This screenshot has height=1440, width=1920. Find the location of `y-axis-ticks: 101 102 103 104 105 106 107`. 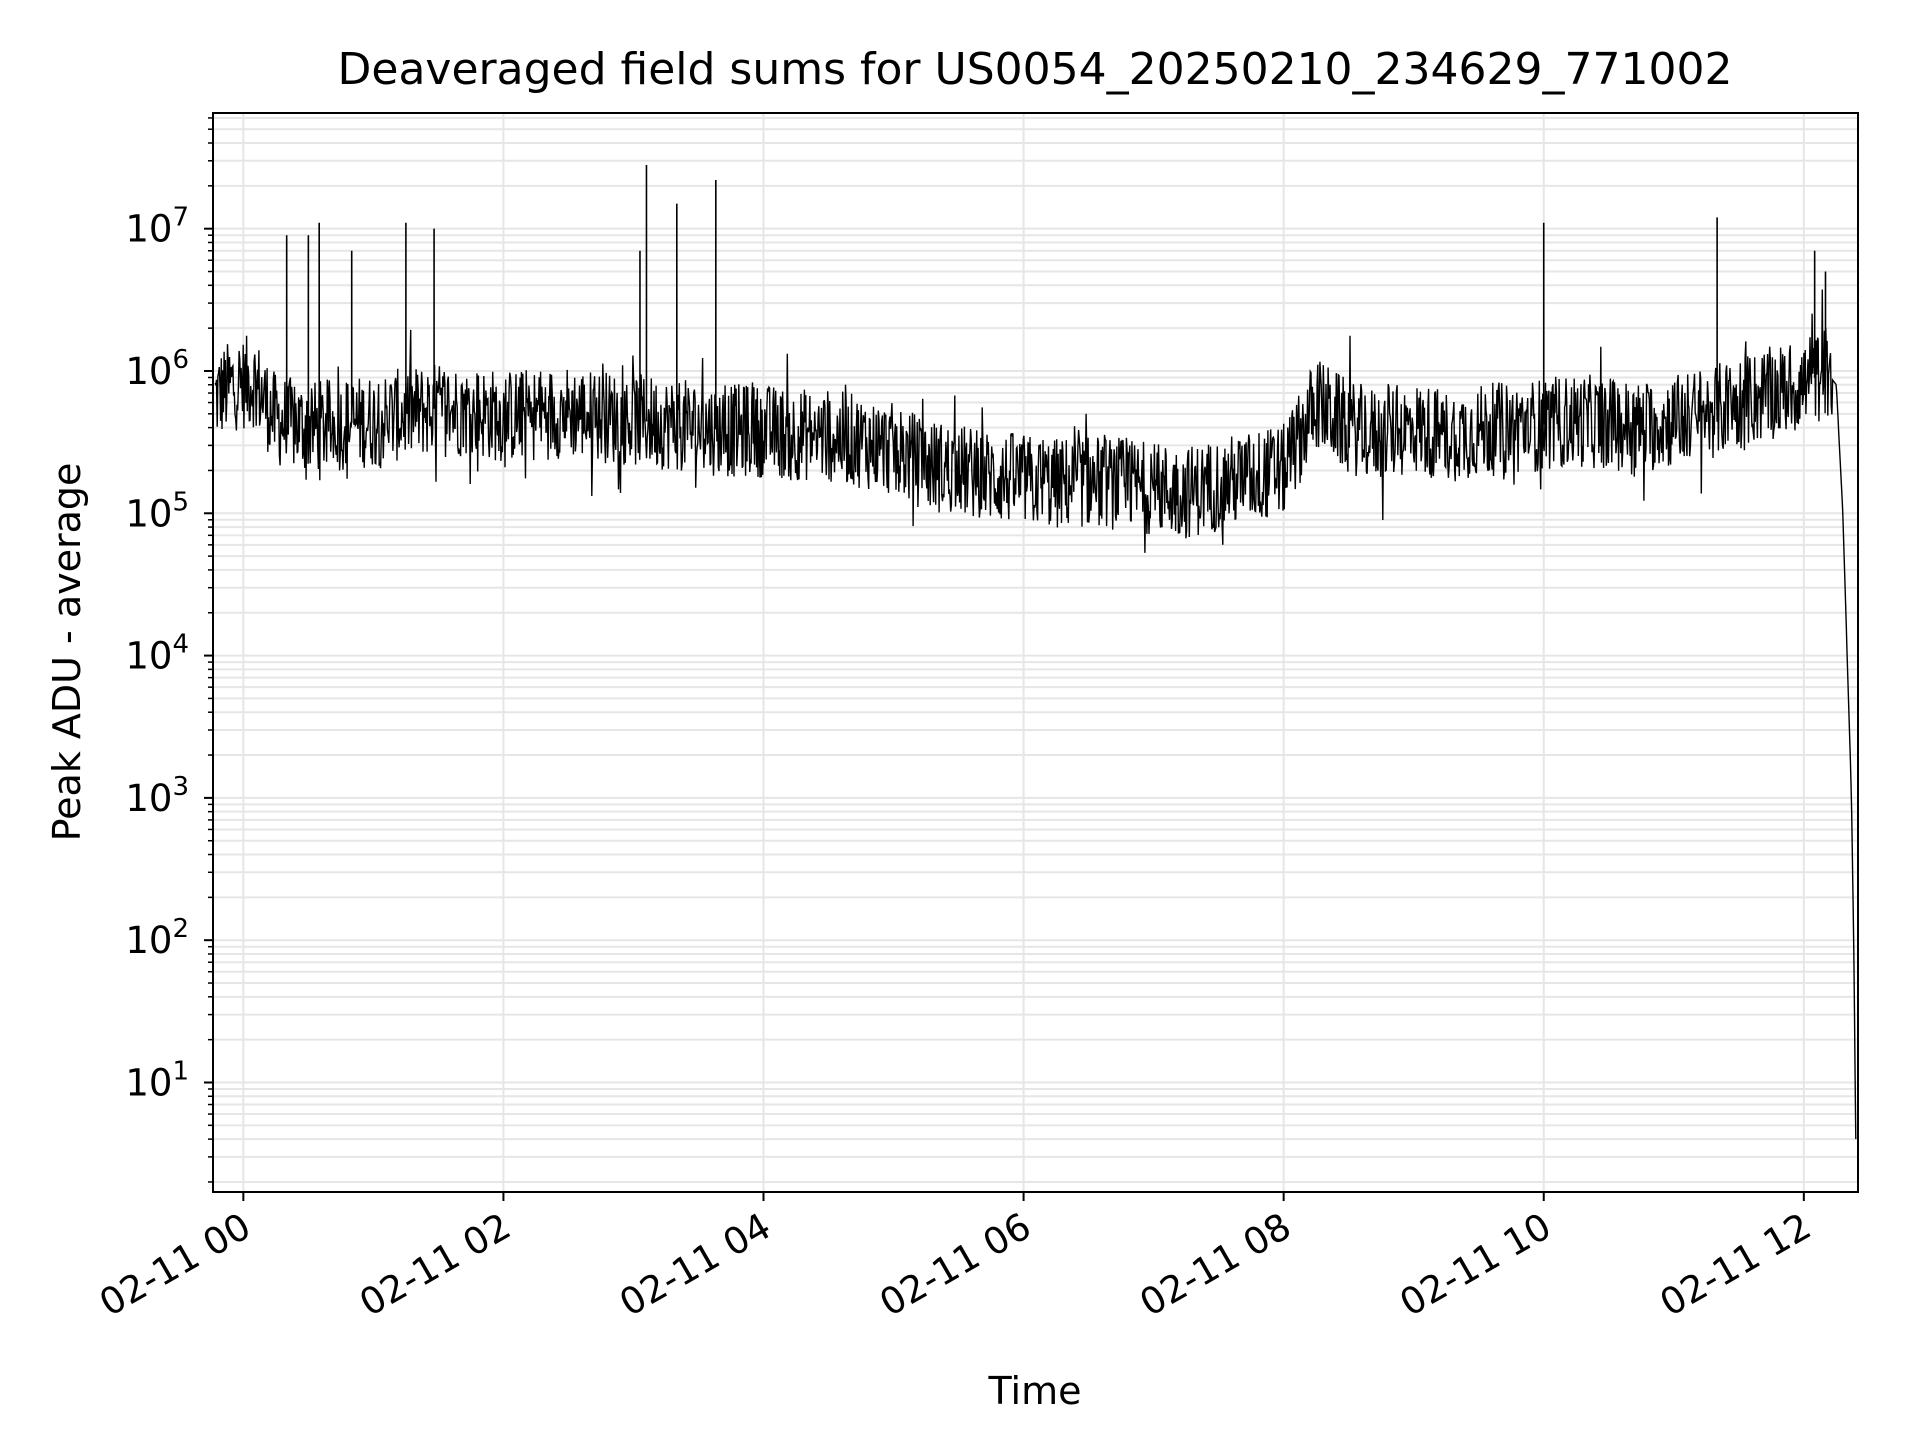

y-axis-ticks: 101 102 103 104 105 106 107 is located at coordinates (169, 650).